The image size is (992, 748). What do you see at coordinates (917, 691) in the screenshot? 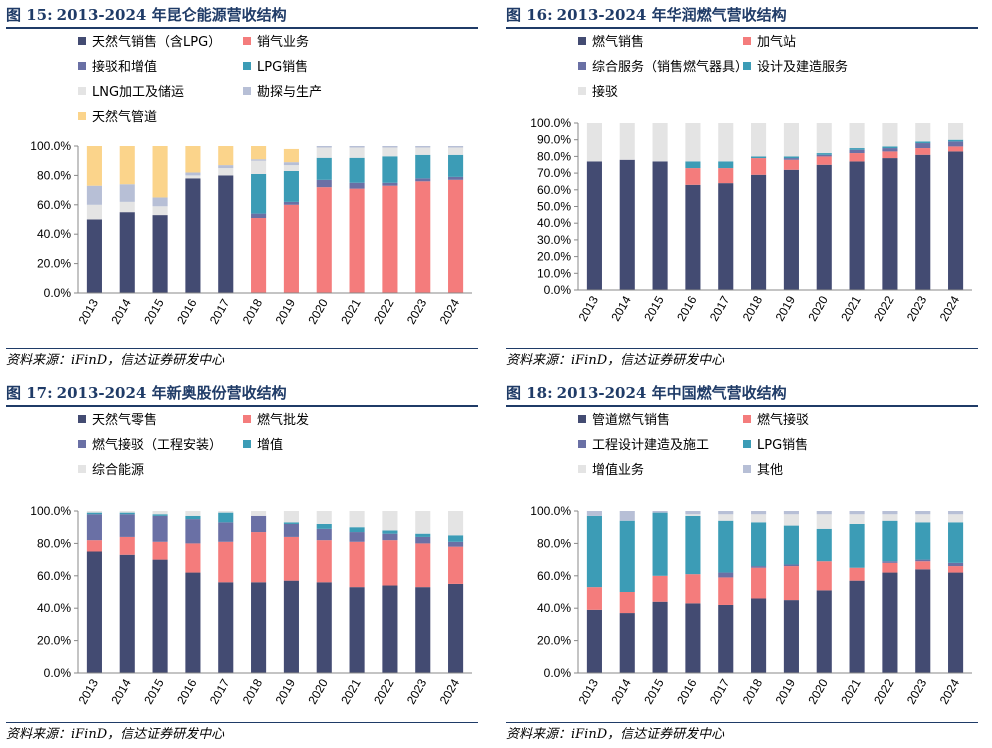
I see `x-tick-label: 2023` at bounding box center [917, 691].